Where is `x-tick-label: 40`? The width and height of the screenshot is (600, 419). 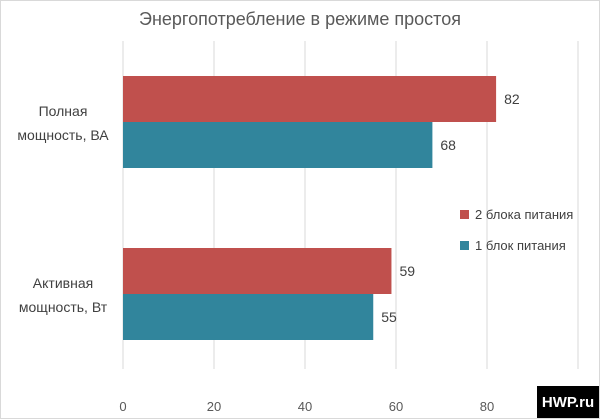
x-tick-label: 40 is located at coordinates (305, 406).